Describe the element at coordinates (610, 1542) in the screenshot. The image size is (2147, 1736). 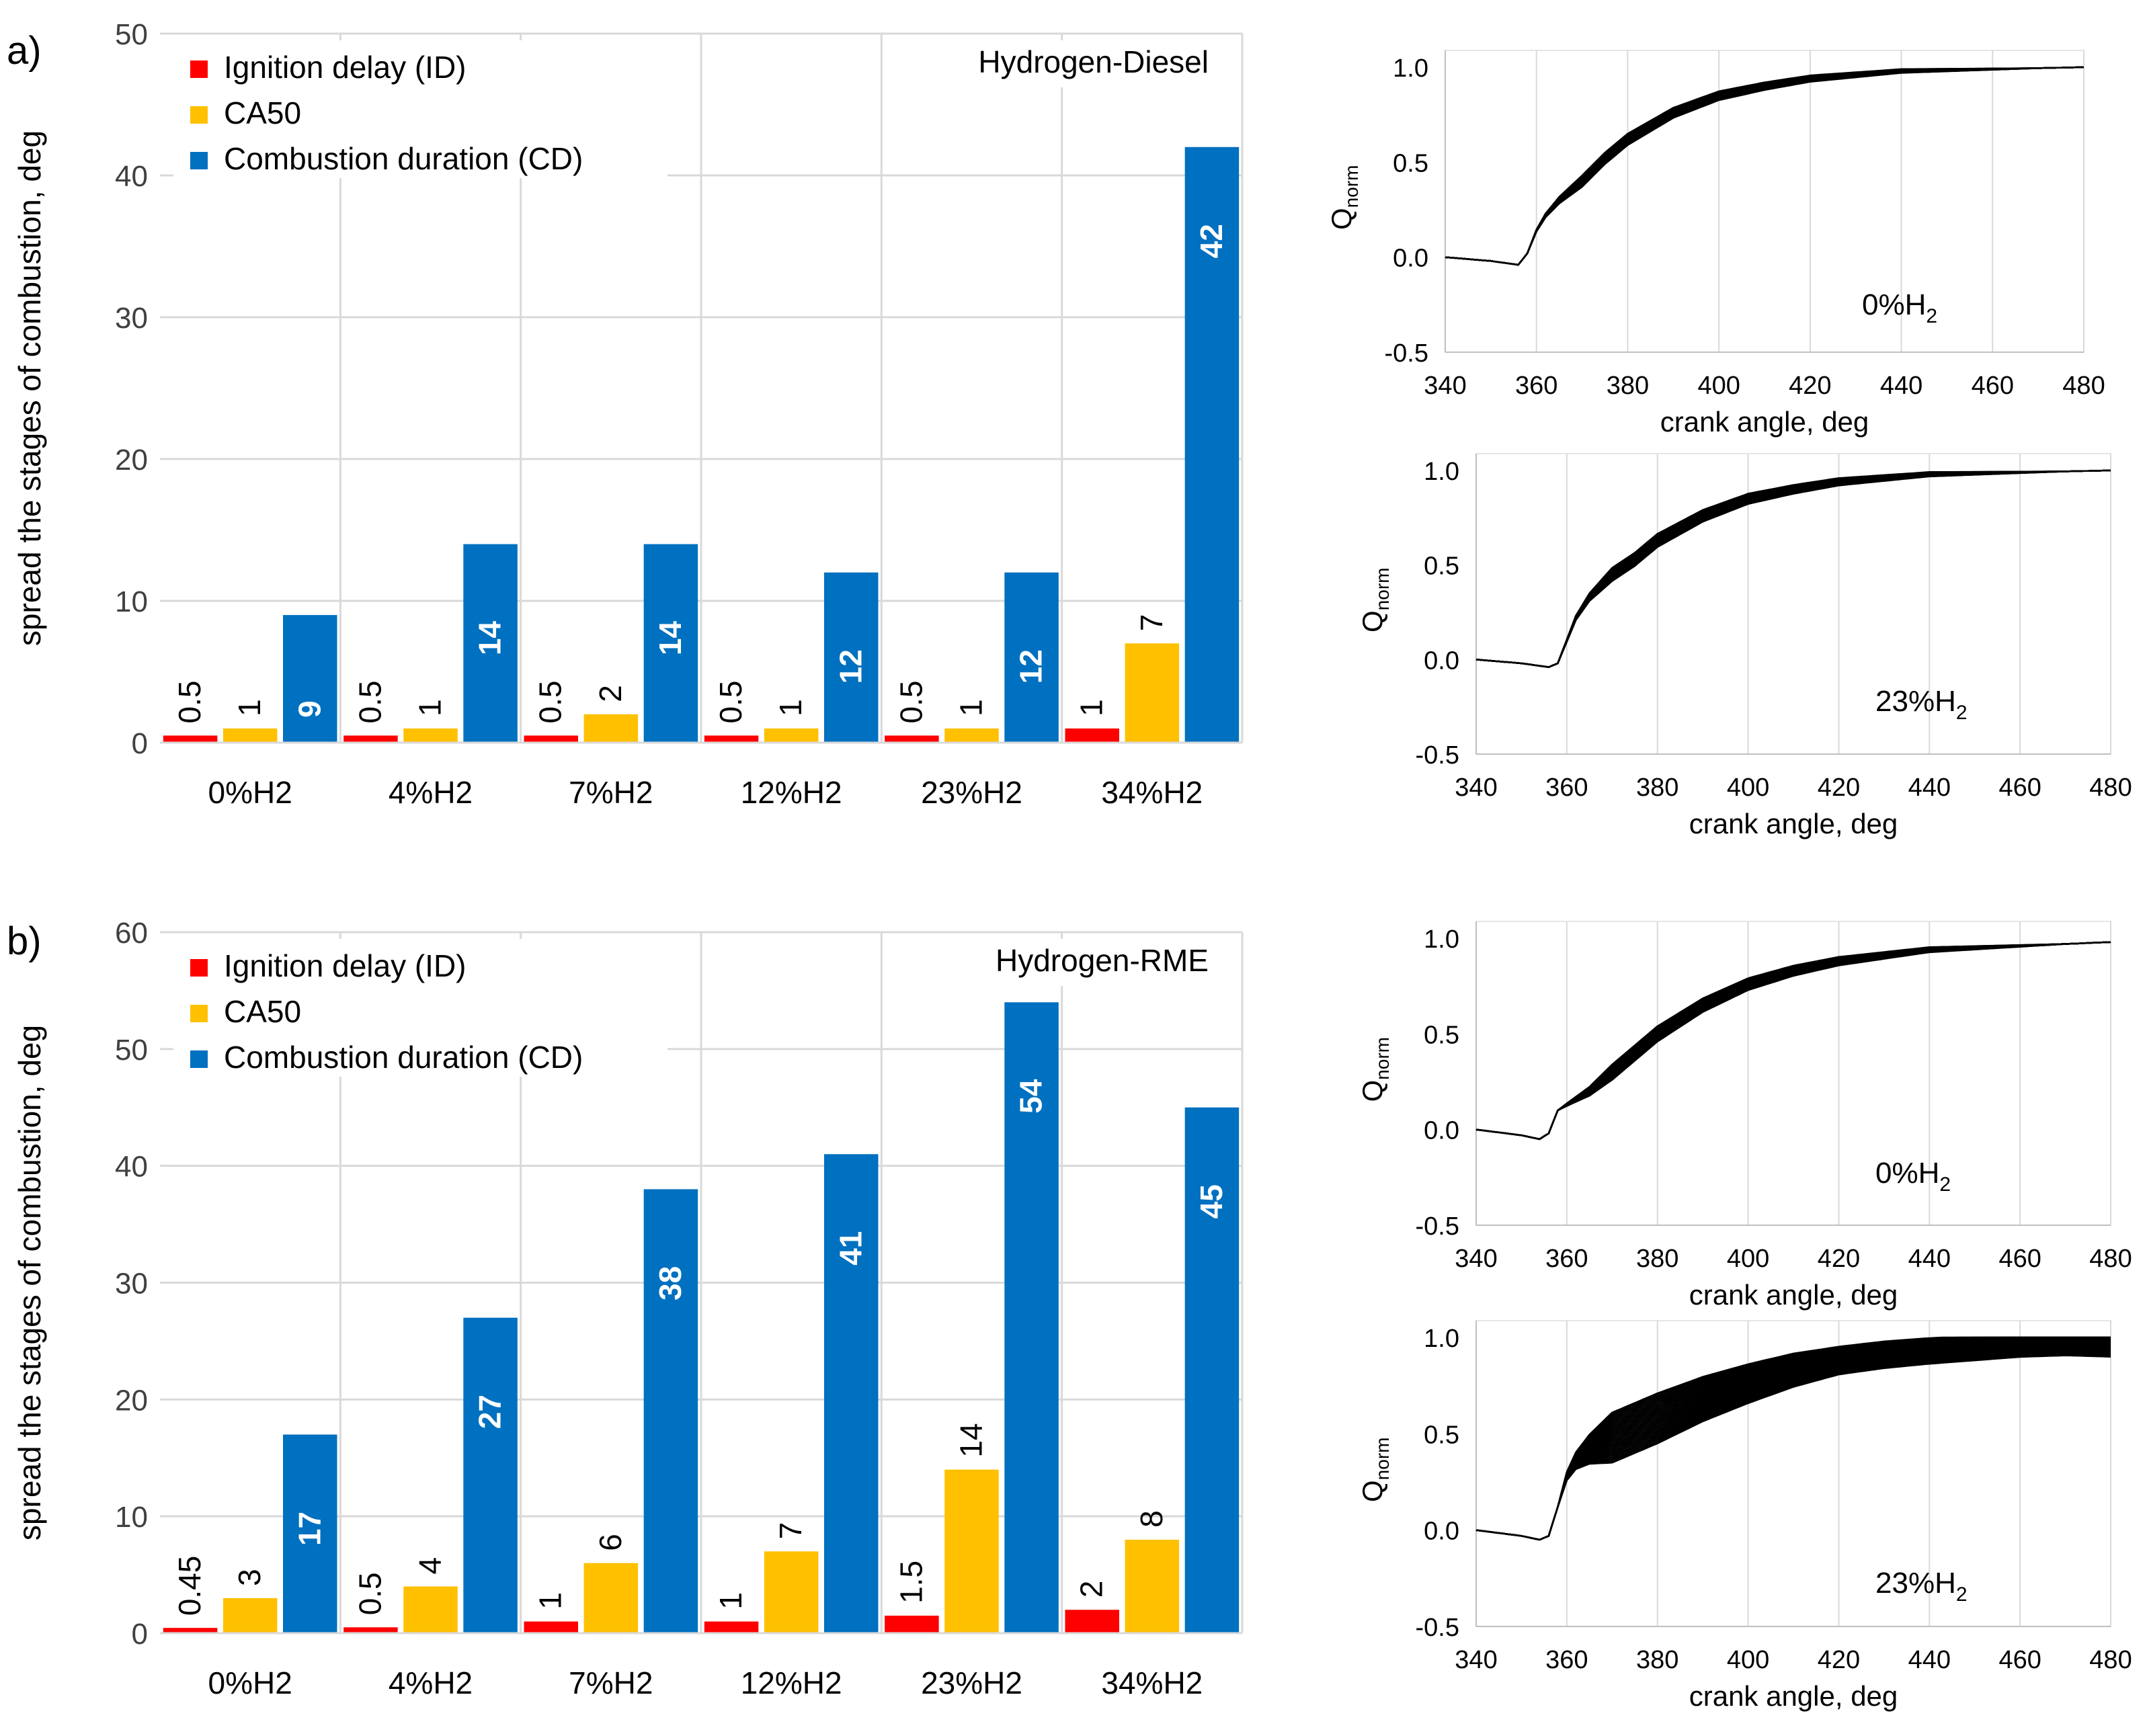
I see `data-label-ca50: 6` at that location.